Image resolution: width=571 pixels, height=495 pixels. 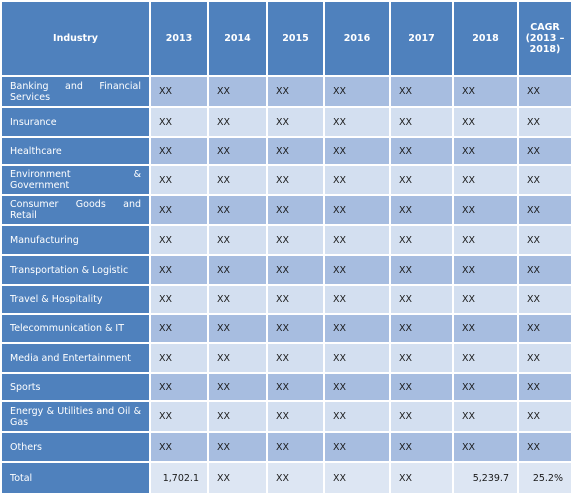 I want to click on row-label: Consumer Goods and Retail, so click(x=75, y=210).